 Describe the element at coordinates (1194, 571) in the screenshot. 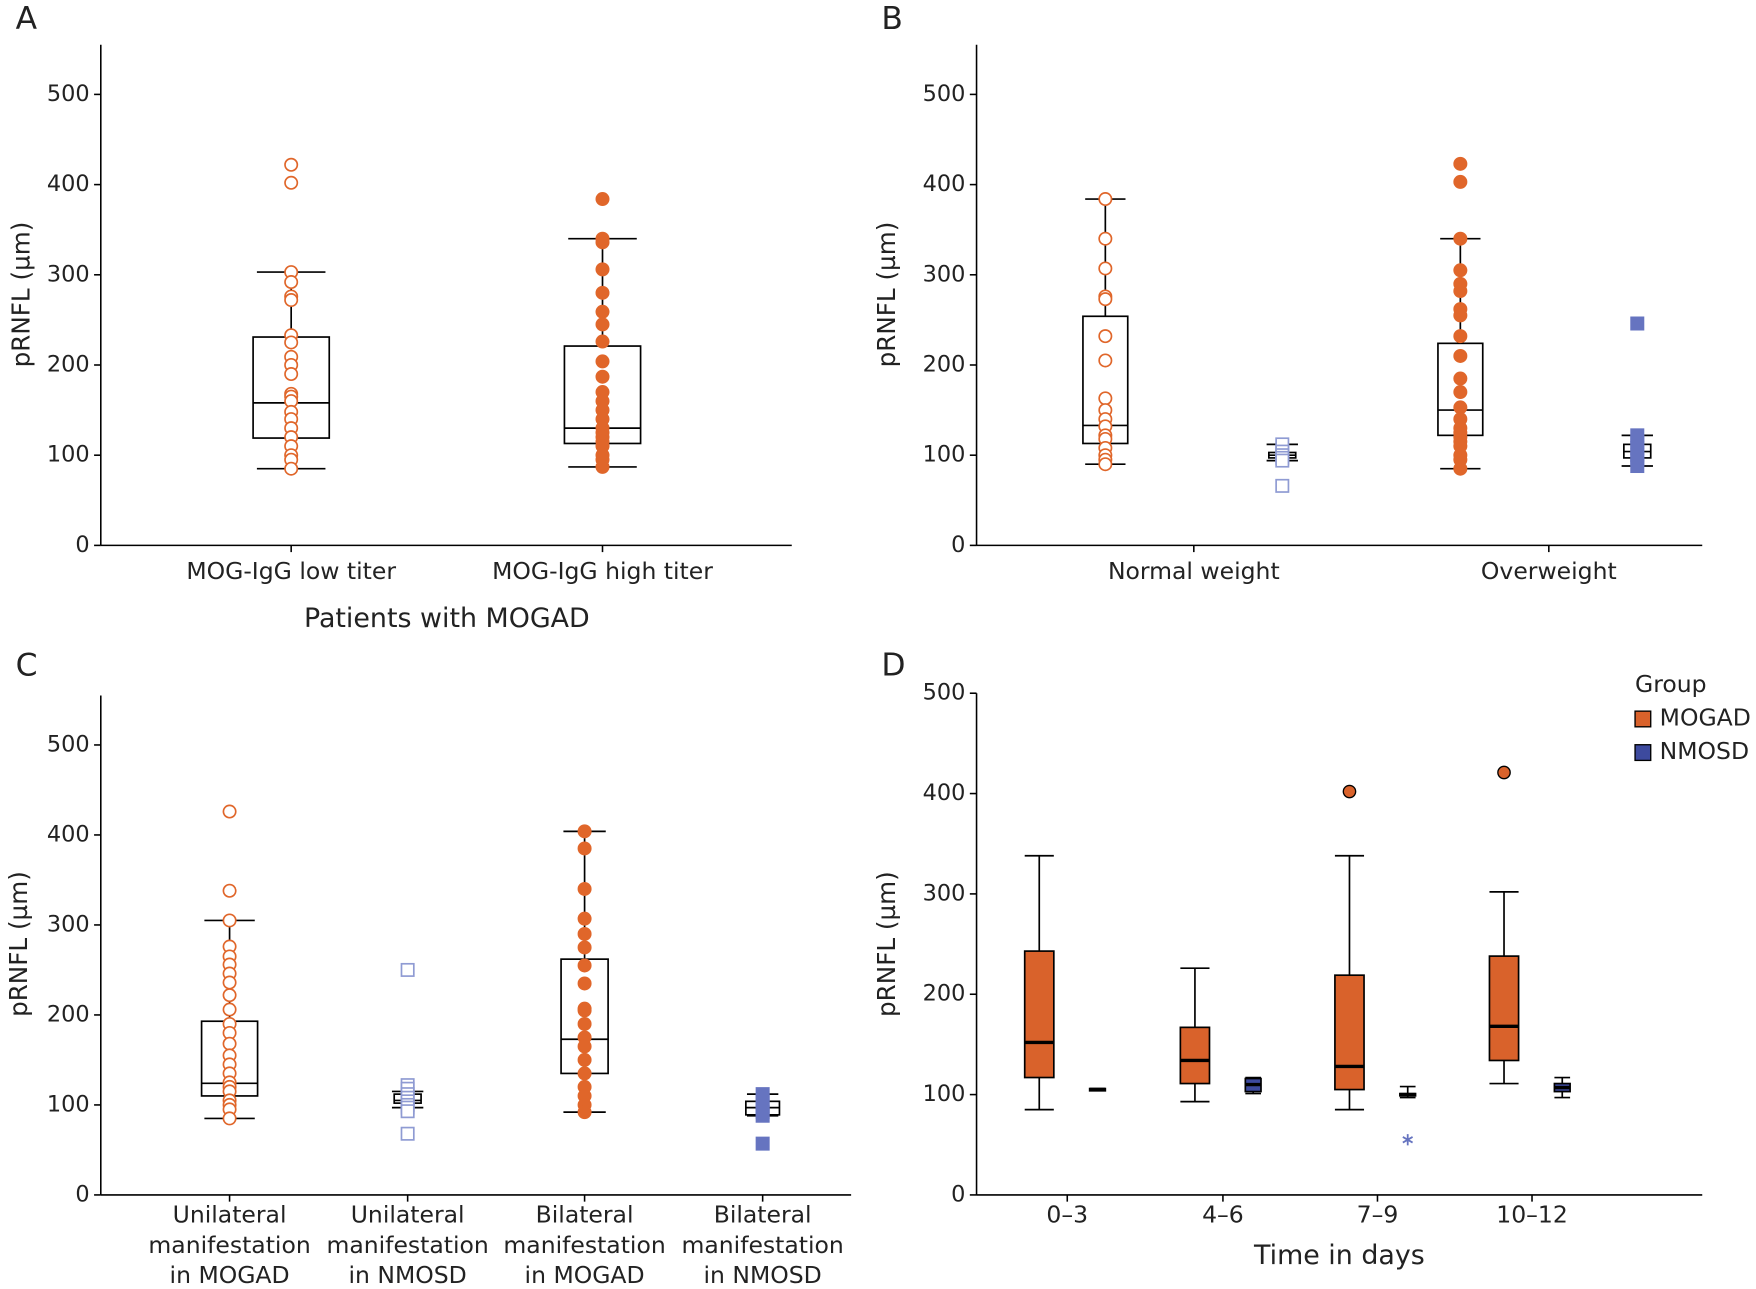

I see `x-tick-label: Normal weight` at that location.